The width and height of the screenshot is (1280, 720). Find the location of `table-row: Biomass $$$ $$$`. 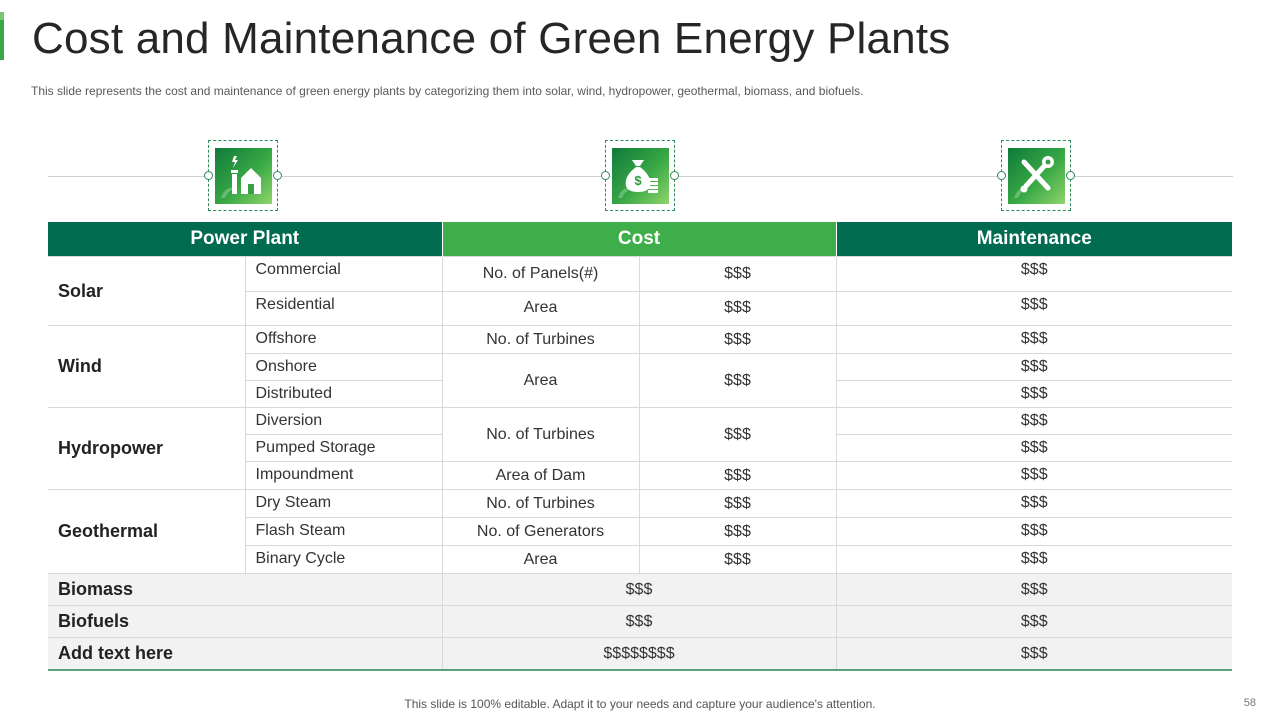

table-row: Biomass $$$ $$$ is located at coordinates (640, 589).